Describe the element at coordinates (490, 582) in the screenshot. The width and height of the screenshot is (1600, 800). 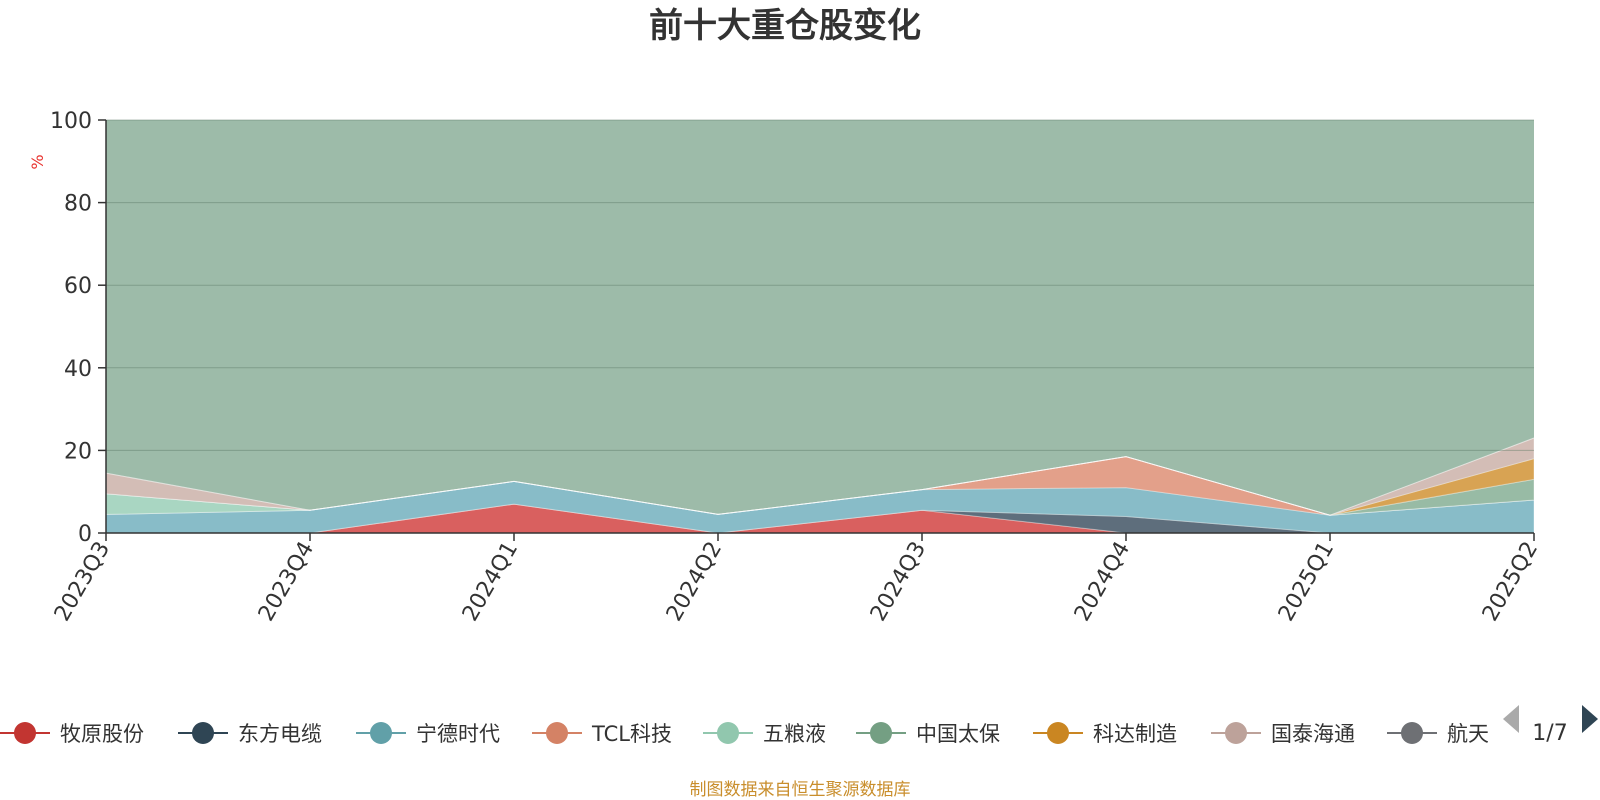
I see `x-tick-label: 2024Q1` at that location.